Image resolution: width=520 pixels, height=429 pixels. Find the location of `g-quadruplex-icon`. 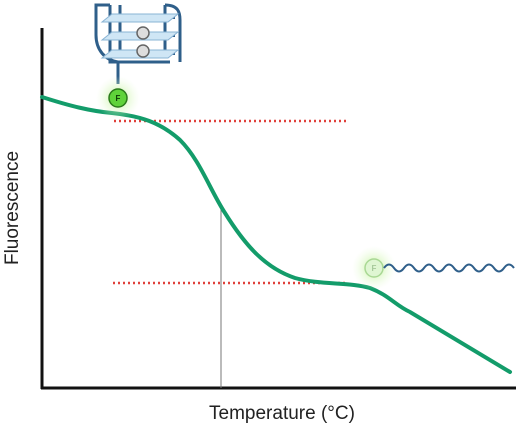

g-quadruplex-icon is located at coordinates (138, 43).